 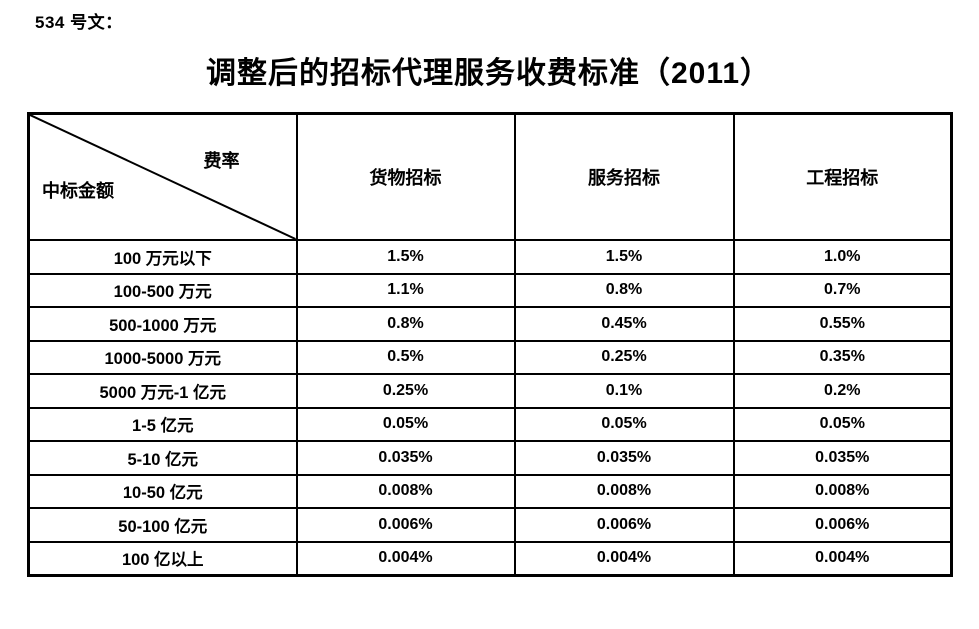 What do you see at coordinates (221, 161) in the screenshot?
I see `corner-label-fee-rate: 费率` at bounding box center [221, 161].